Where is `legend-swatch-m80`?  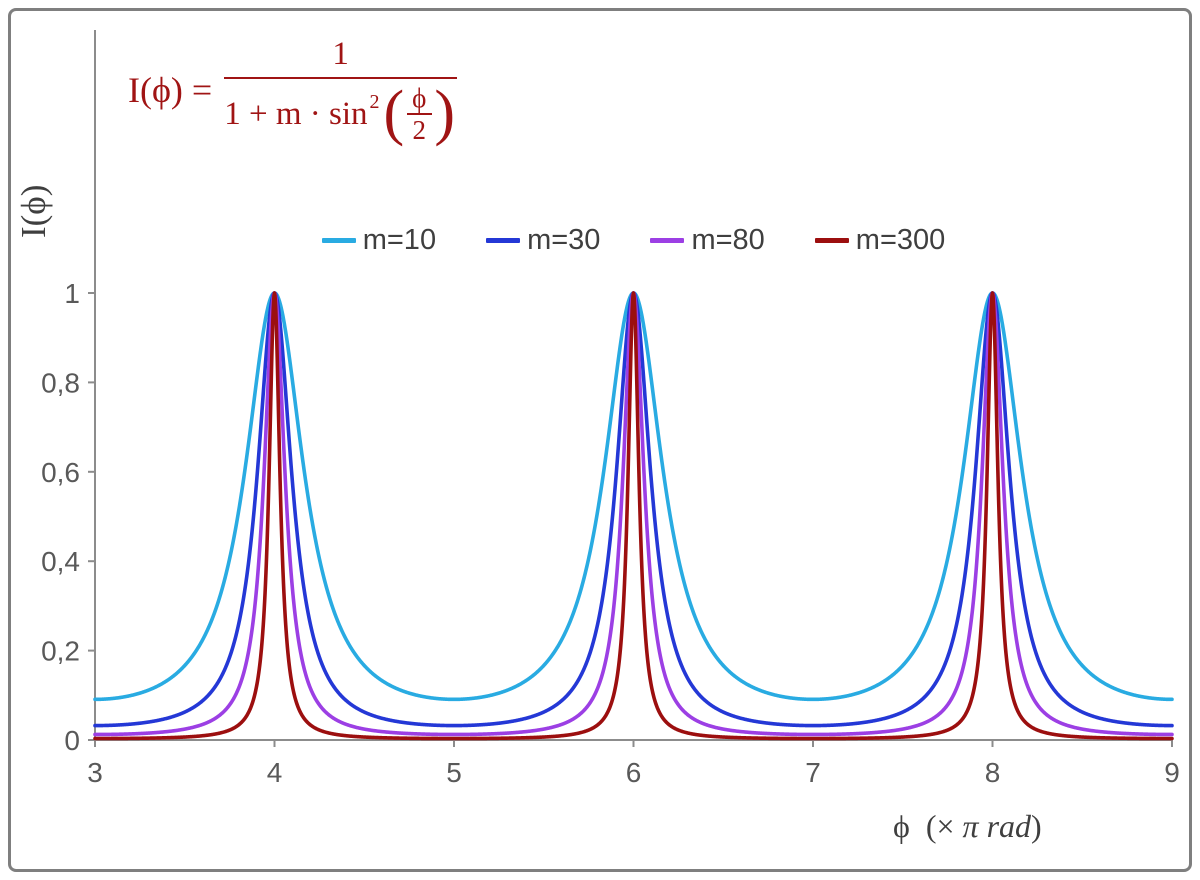
legend-swatch-m80 is located at coordinates (667, 240).